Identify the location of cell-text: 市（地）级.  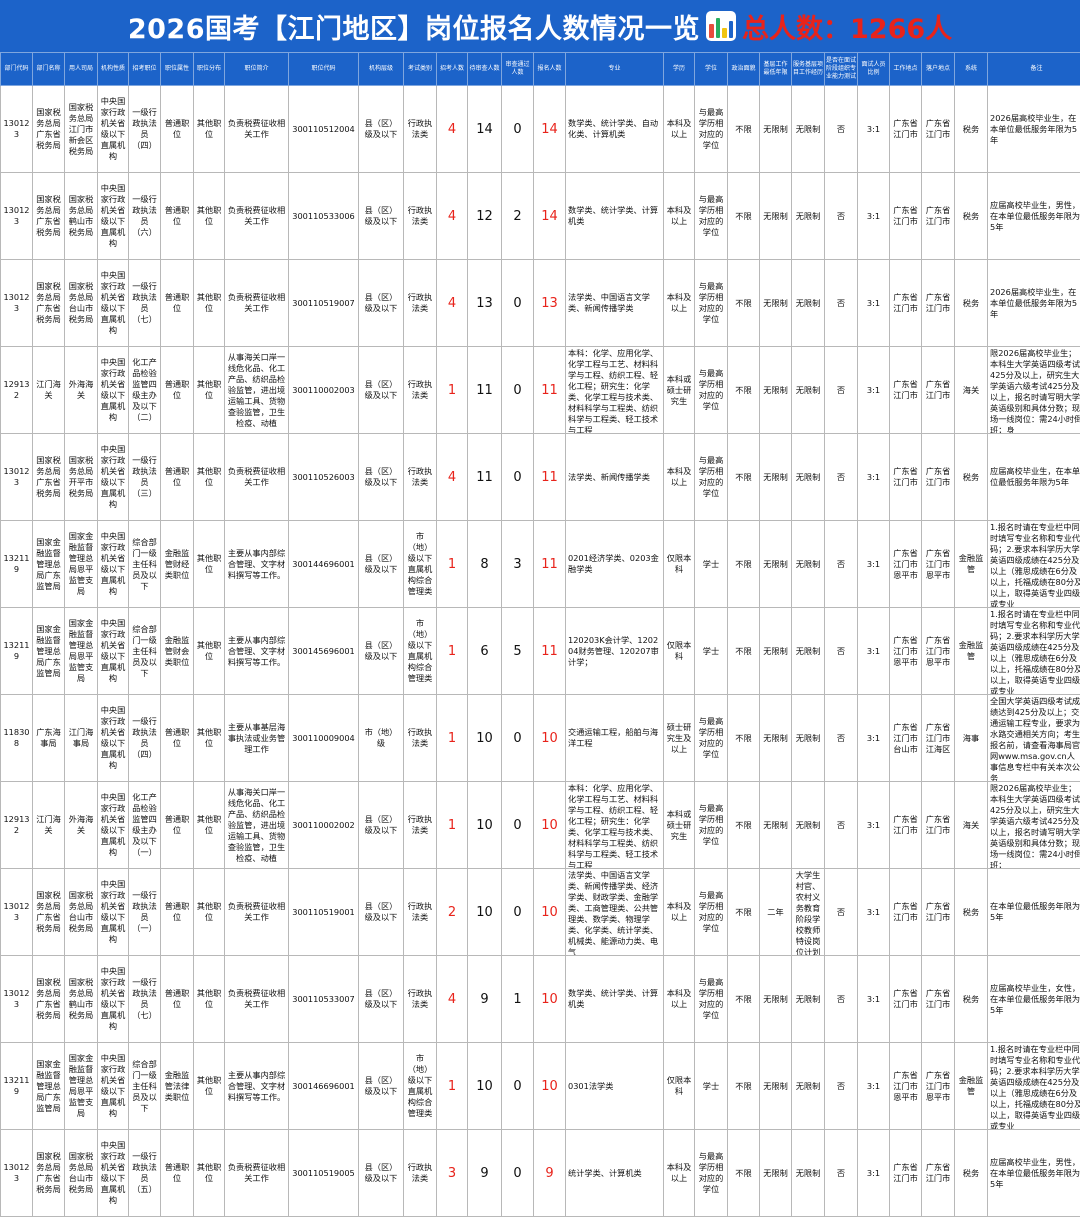
(381, 737).